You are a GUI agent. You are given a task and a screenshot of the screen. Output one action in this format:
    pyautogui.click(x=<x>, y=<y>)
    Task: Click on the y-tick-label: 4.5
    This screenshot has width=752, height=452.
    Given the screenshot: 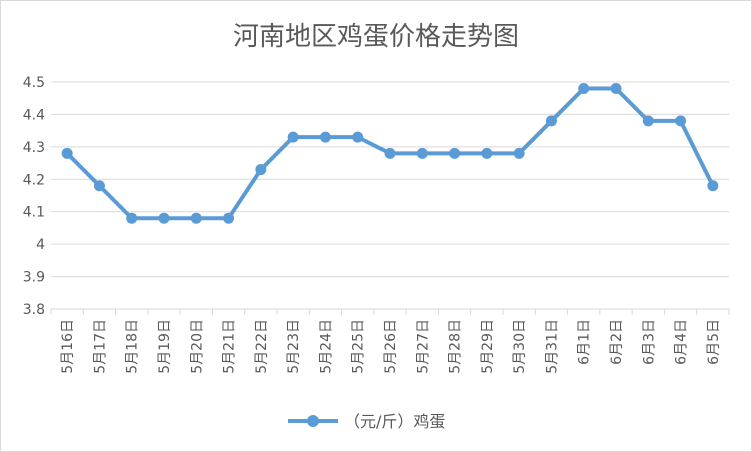 What is the action you would take?
    pyautogui.click(x=34, y=83)
    